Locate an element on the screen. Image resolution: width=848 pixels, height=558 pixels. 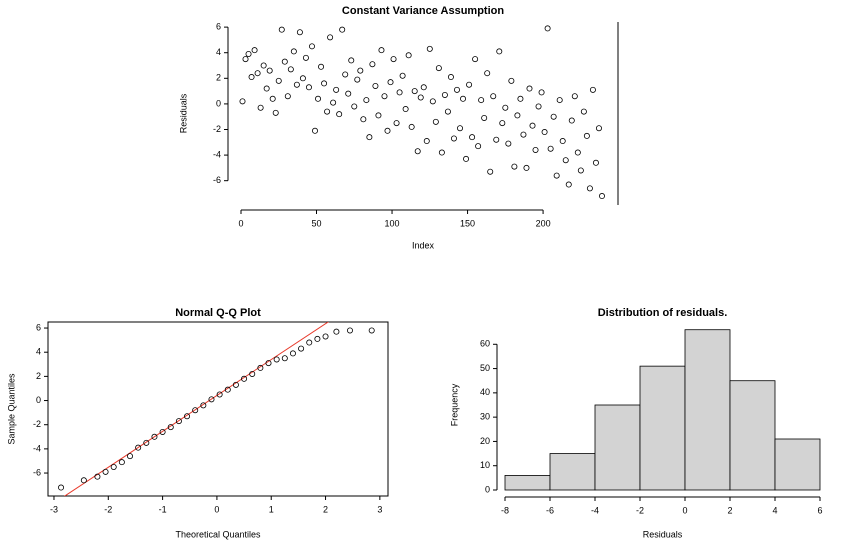
x-tick-label: -6 is located at coordinates (550, 510).